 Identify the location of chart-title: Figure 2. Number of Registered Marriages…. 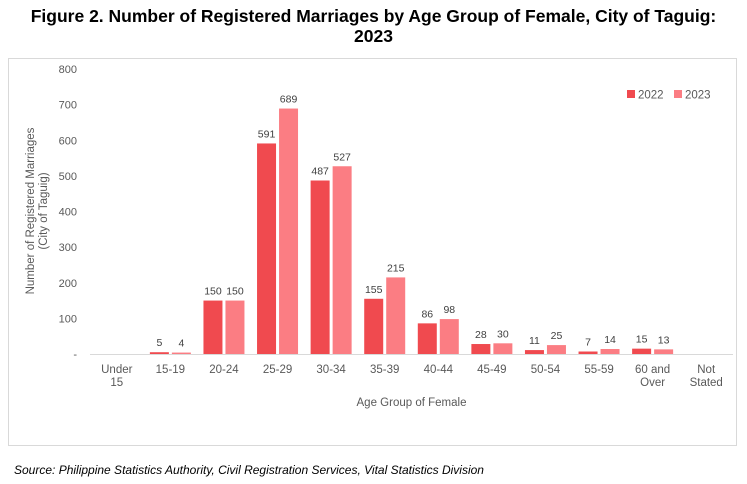
(373, 26).